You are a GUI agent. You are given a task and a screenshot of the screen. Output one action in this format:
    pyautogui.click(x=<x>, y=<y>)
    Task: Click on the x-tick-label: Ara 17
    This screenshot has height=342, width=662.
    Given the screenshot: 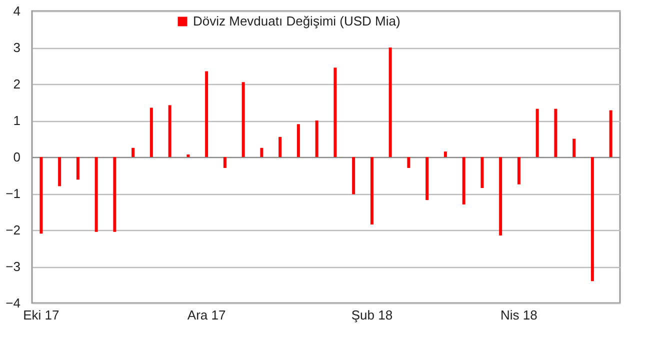 What is the action you would take?
    pyautogui.click(x=206, y=315)
    